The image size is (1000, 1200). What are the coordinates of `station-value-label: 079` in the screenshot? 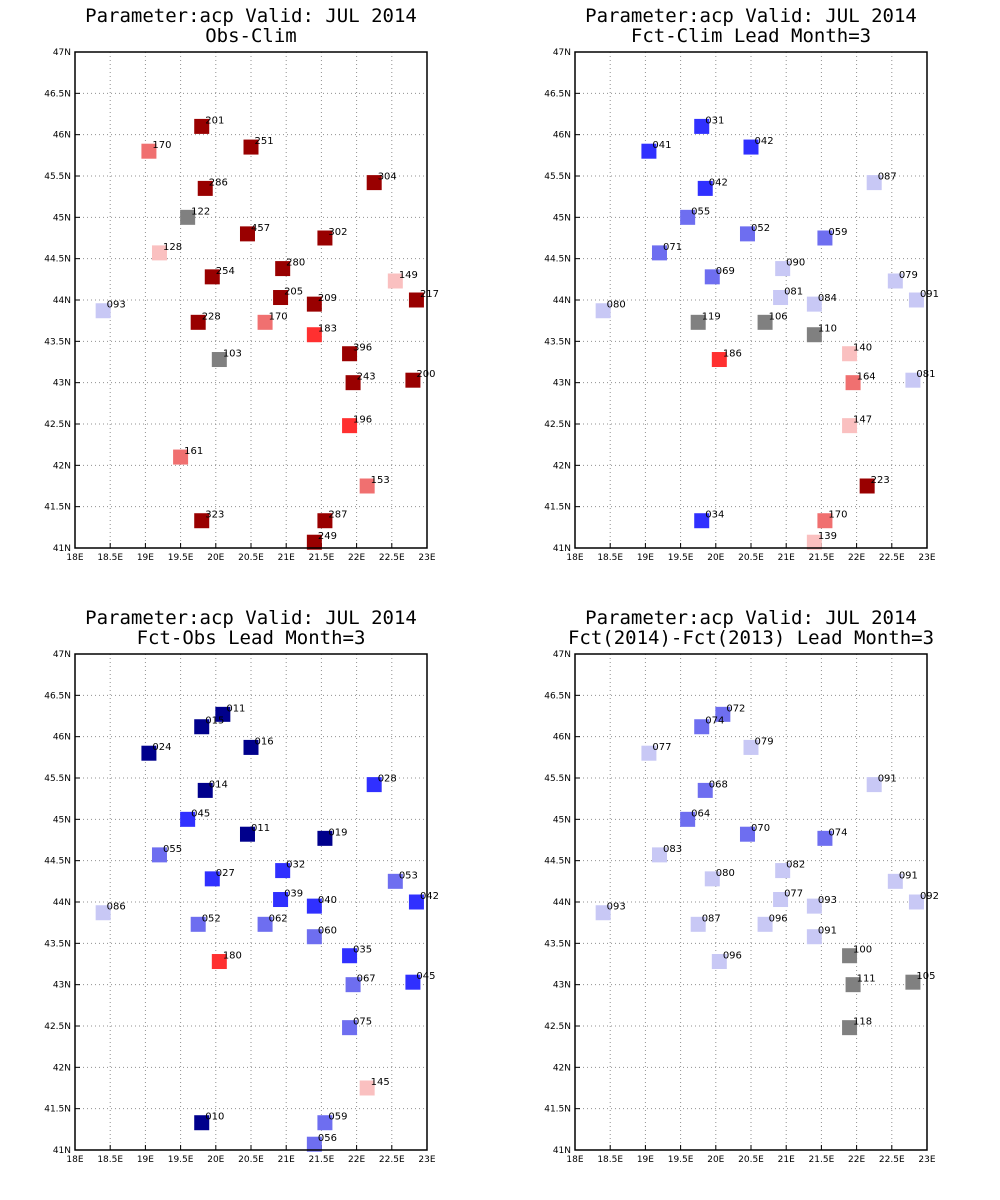 It's located at (764, 741).